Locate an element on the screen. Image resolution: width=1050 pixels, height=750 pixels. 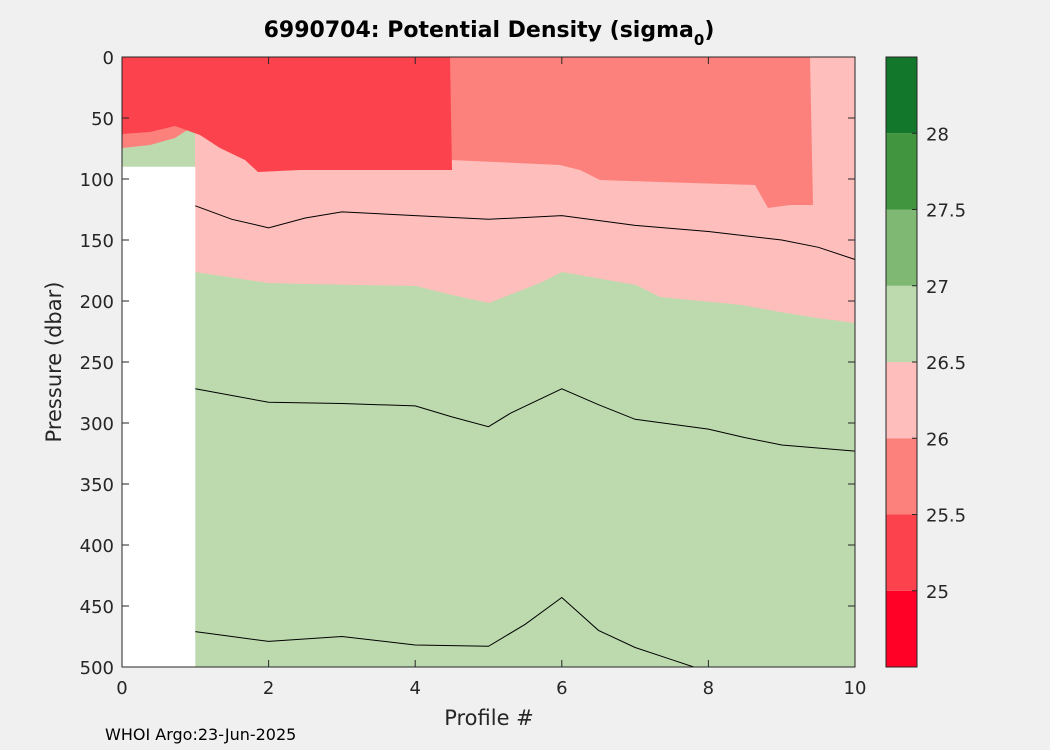
x-tick-label: 2 is located at coordinates (268, 688).